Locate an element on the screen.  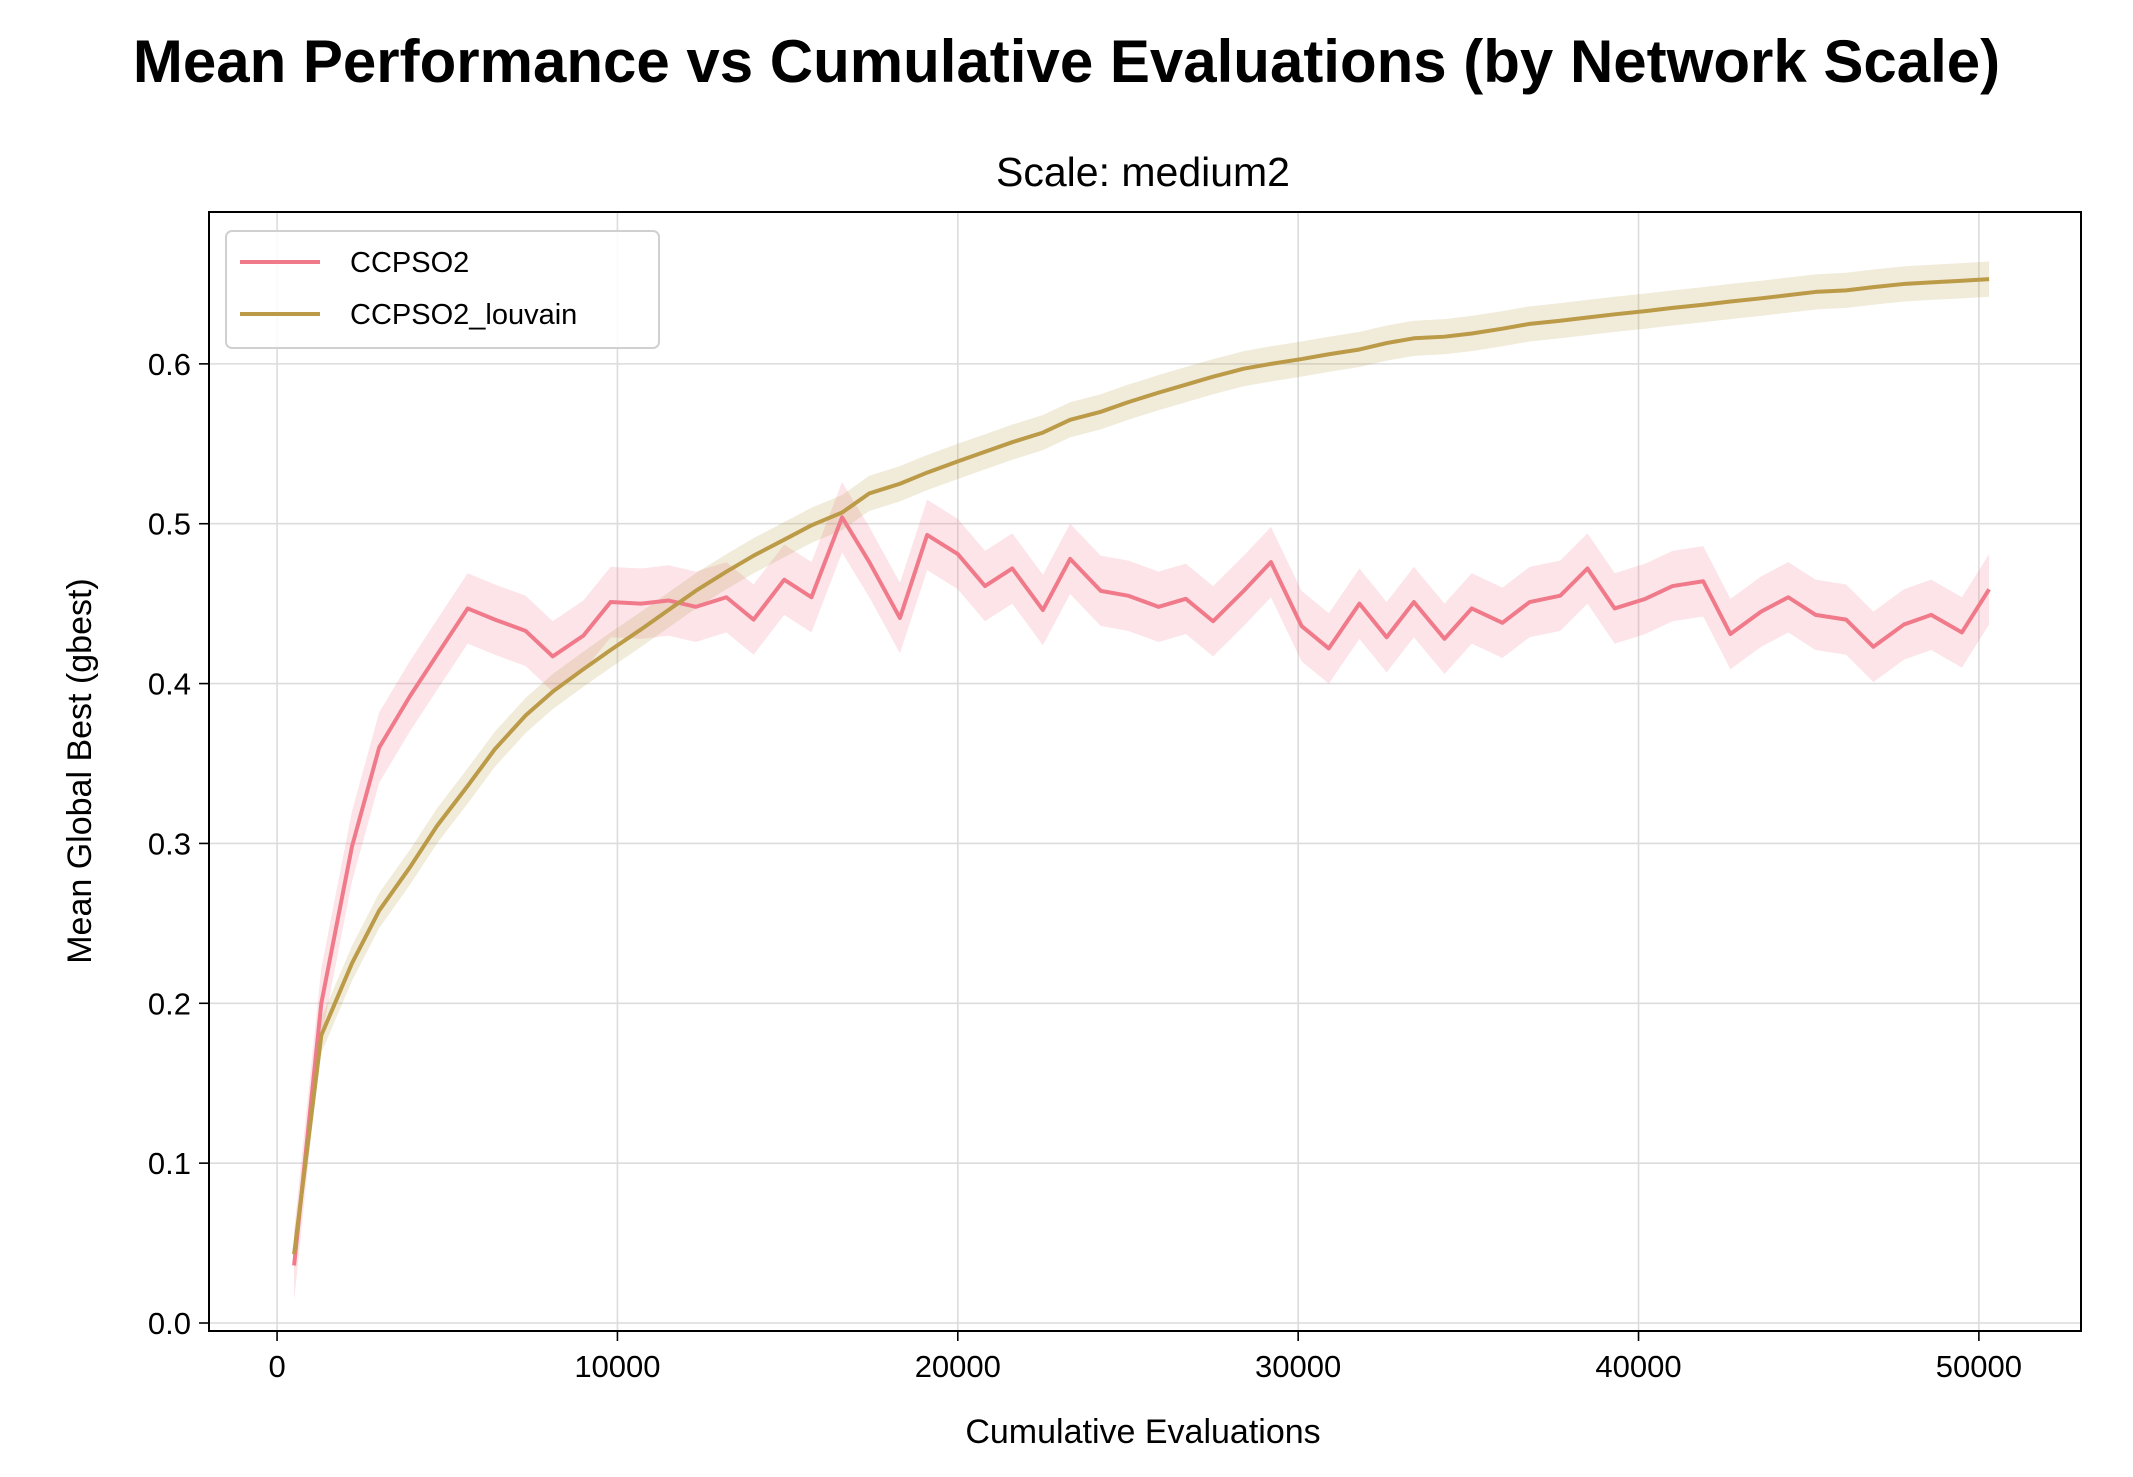
legend: CCPSO2 CCPSO2_louvain is located at coordinates (442, 289).